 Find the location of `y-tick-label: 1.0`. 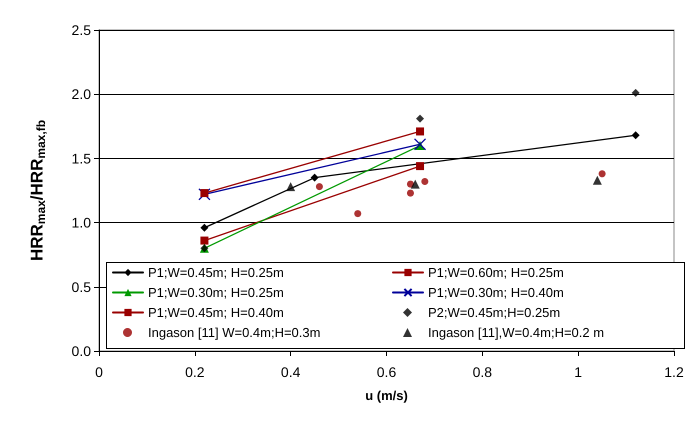

y-tick-label: 1.0 is located at coordinates (82, 222).